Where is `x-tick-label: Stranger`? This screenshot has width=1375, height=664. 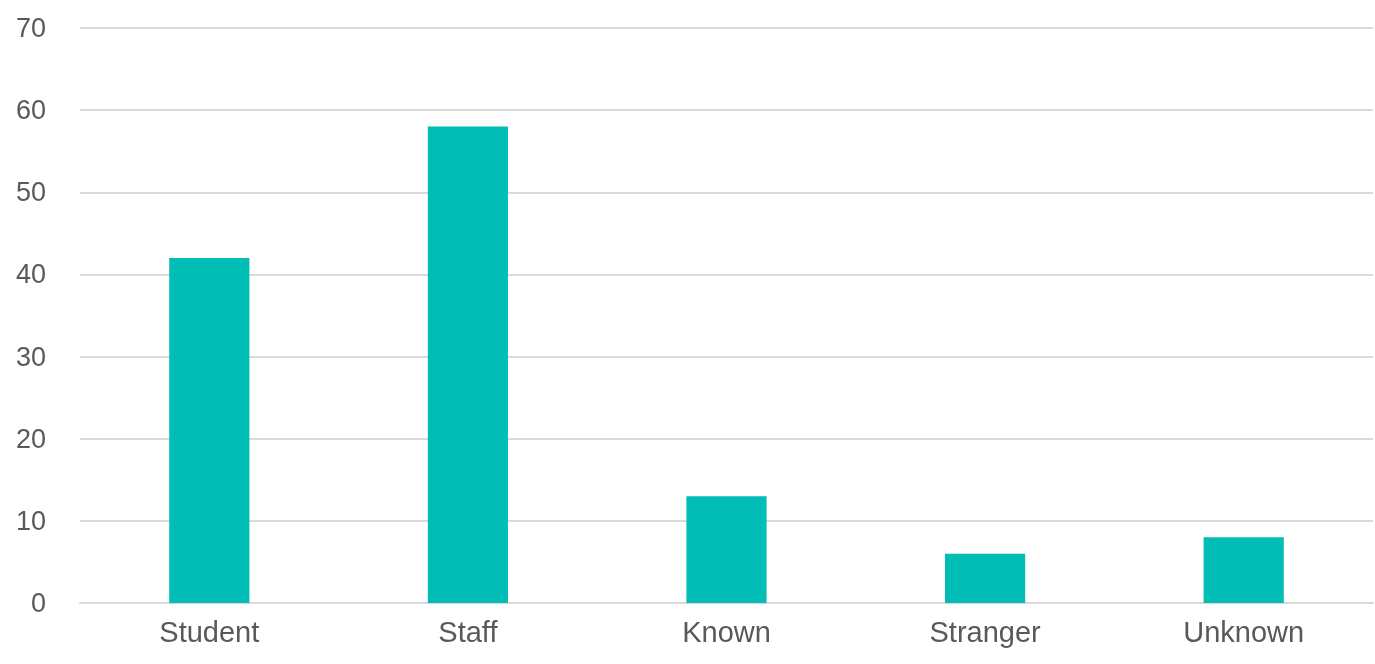
x-tick-label: Stranger is located at coordinates (985, 631).